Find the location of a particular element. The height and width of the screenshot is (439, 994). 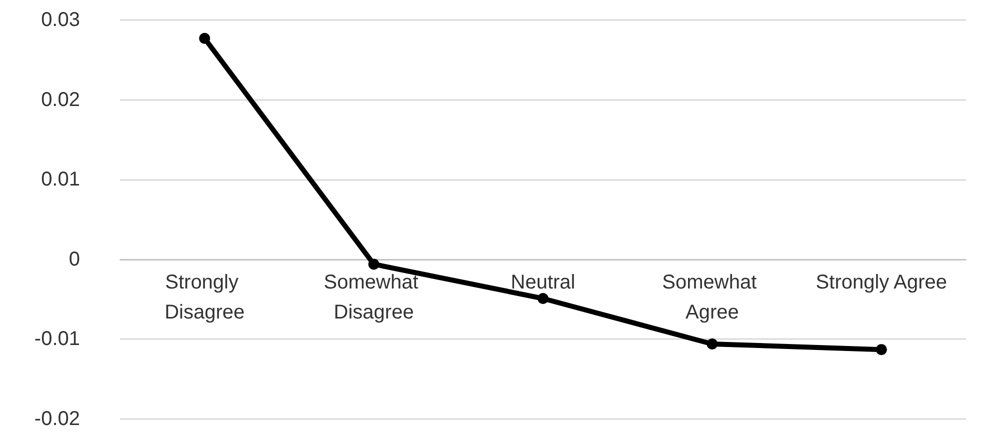

y-tick-label: -0.02 is located at coordinates (57, 419).